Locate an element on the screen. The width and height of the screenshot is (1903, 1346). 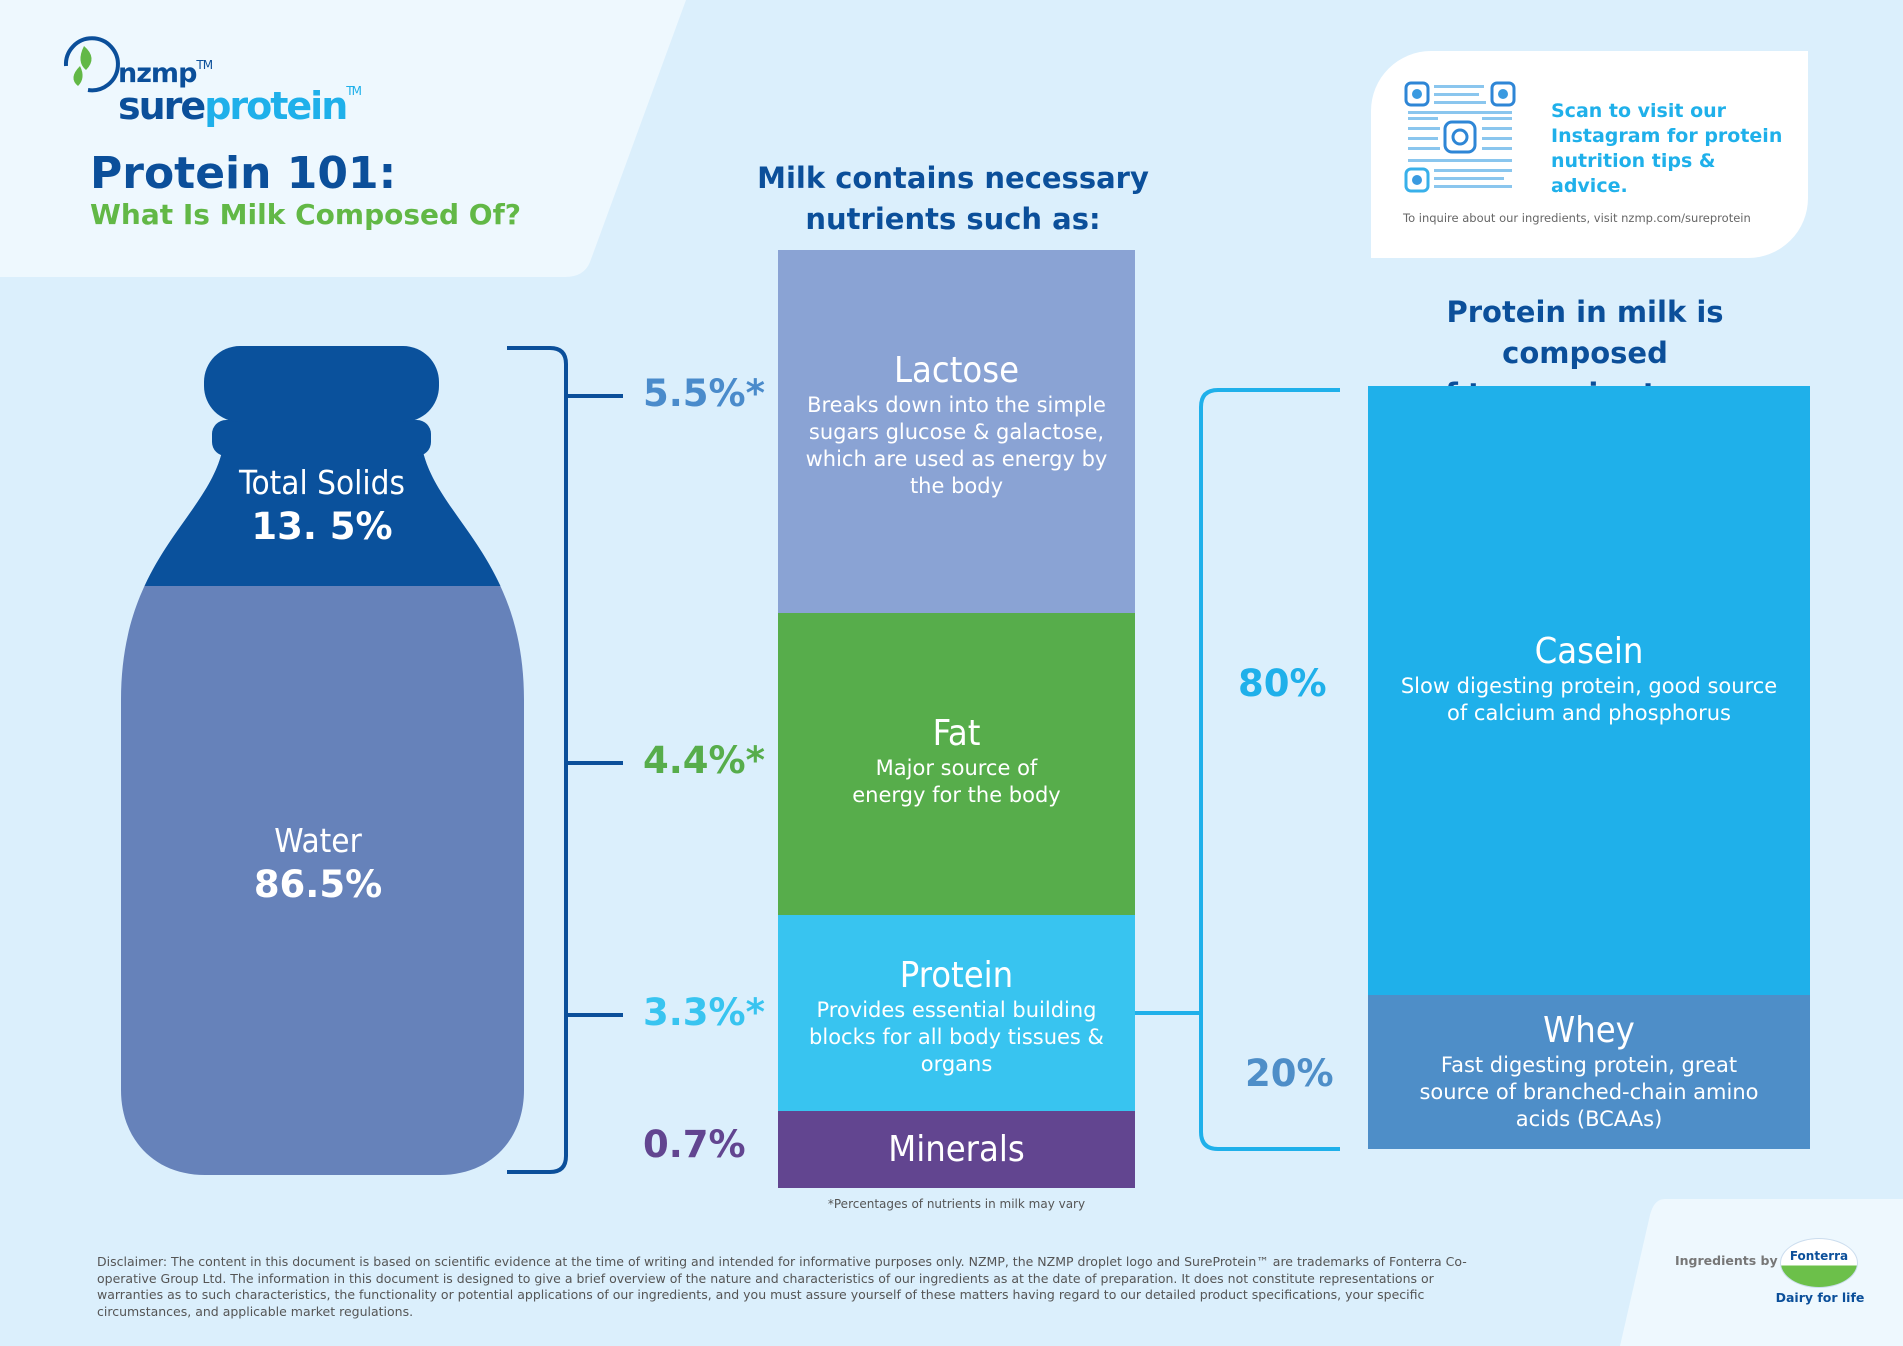
ingredients-by-label: Ingredients by is located at coordinates (1726, 1260).